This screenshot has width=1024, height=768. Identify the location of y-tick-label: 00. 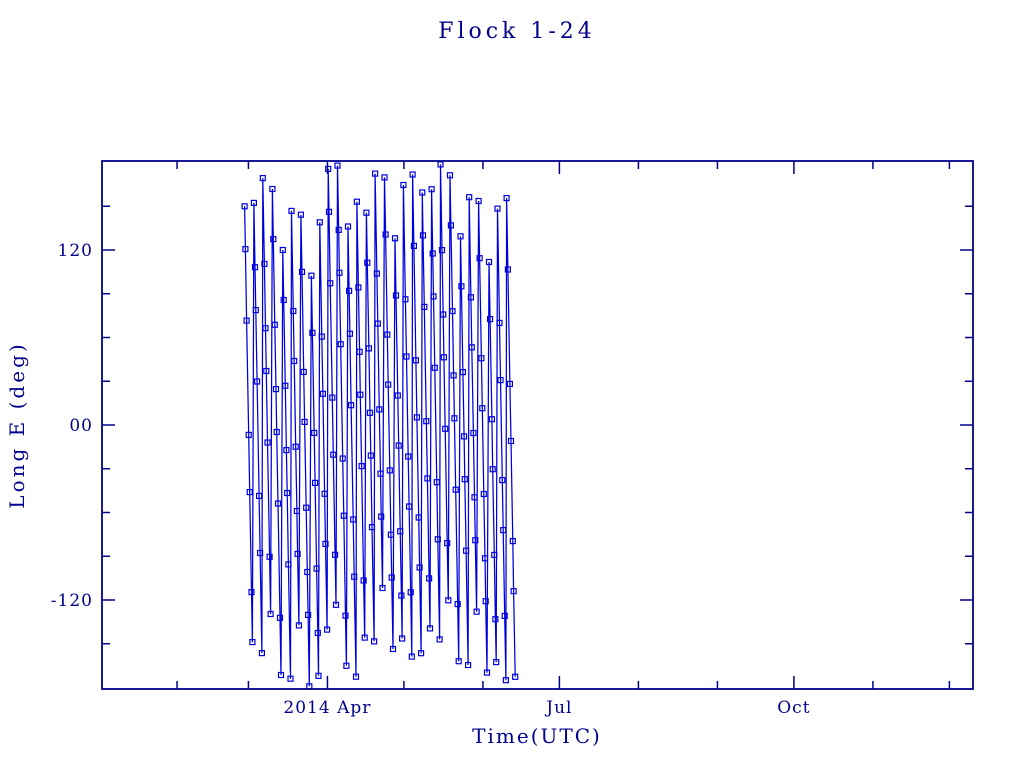
(81, 426).